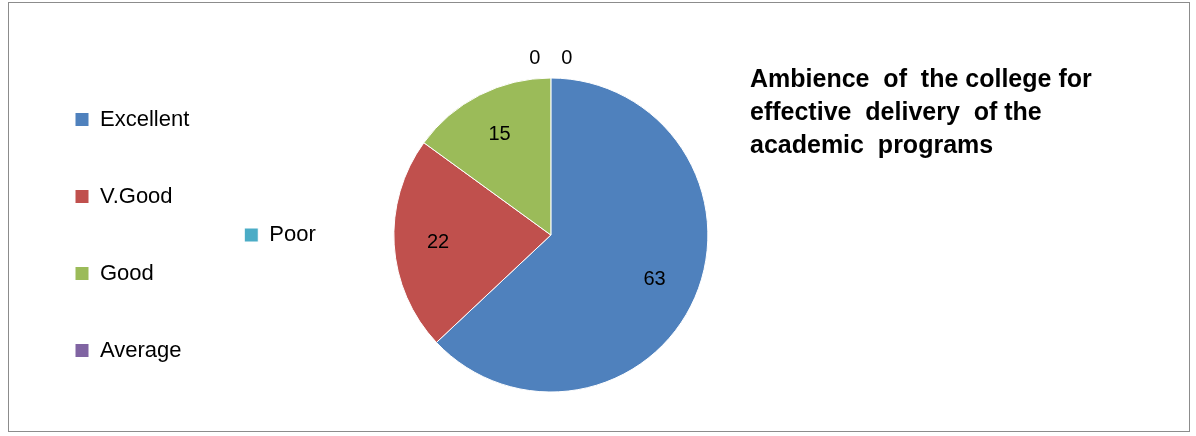 The image size is (1196, 436). What do you see at coordinates (921, 111) in the screenshot?
I see `text: Ambience of the college for effective delivery of the academic programs` at bounding box center [921, 111].